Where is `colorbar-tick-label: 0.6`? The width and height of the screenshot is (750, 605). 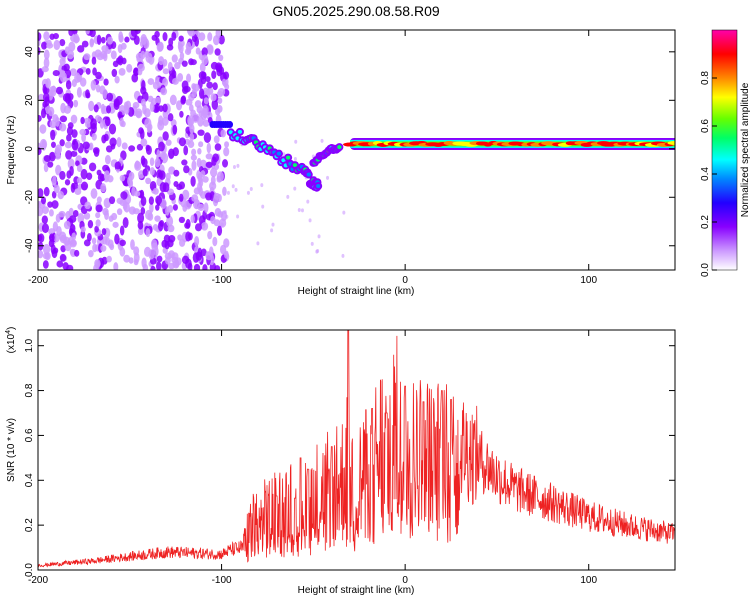
colorbar-tick-label: 0.6 is located at coordinates (705, 126).